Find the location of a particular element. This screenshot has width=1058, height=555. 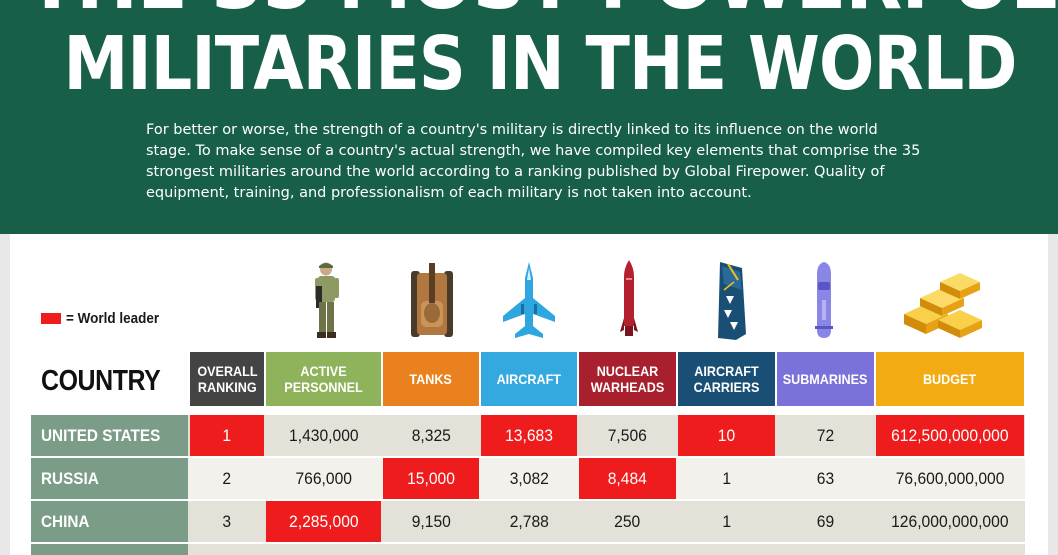

column-header-label: TANKS is located at coordinates (431, 379).